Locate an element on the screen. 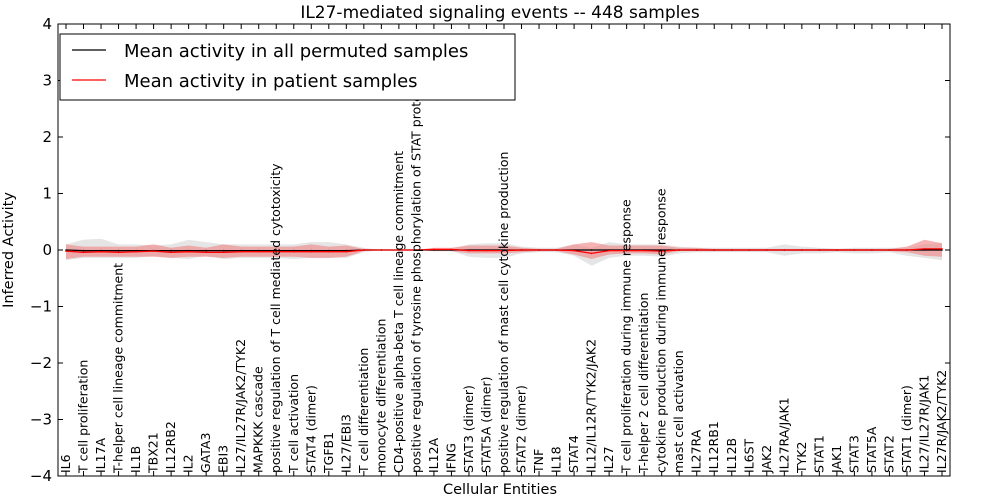 The width and height of the screenshot is (1000, 500). category-label: T-helper 2 cell differentiation is located at coordinates (643, 383).